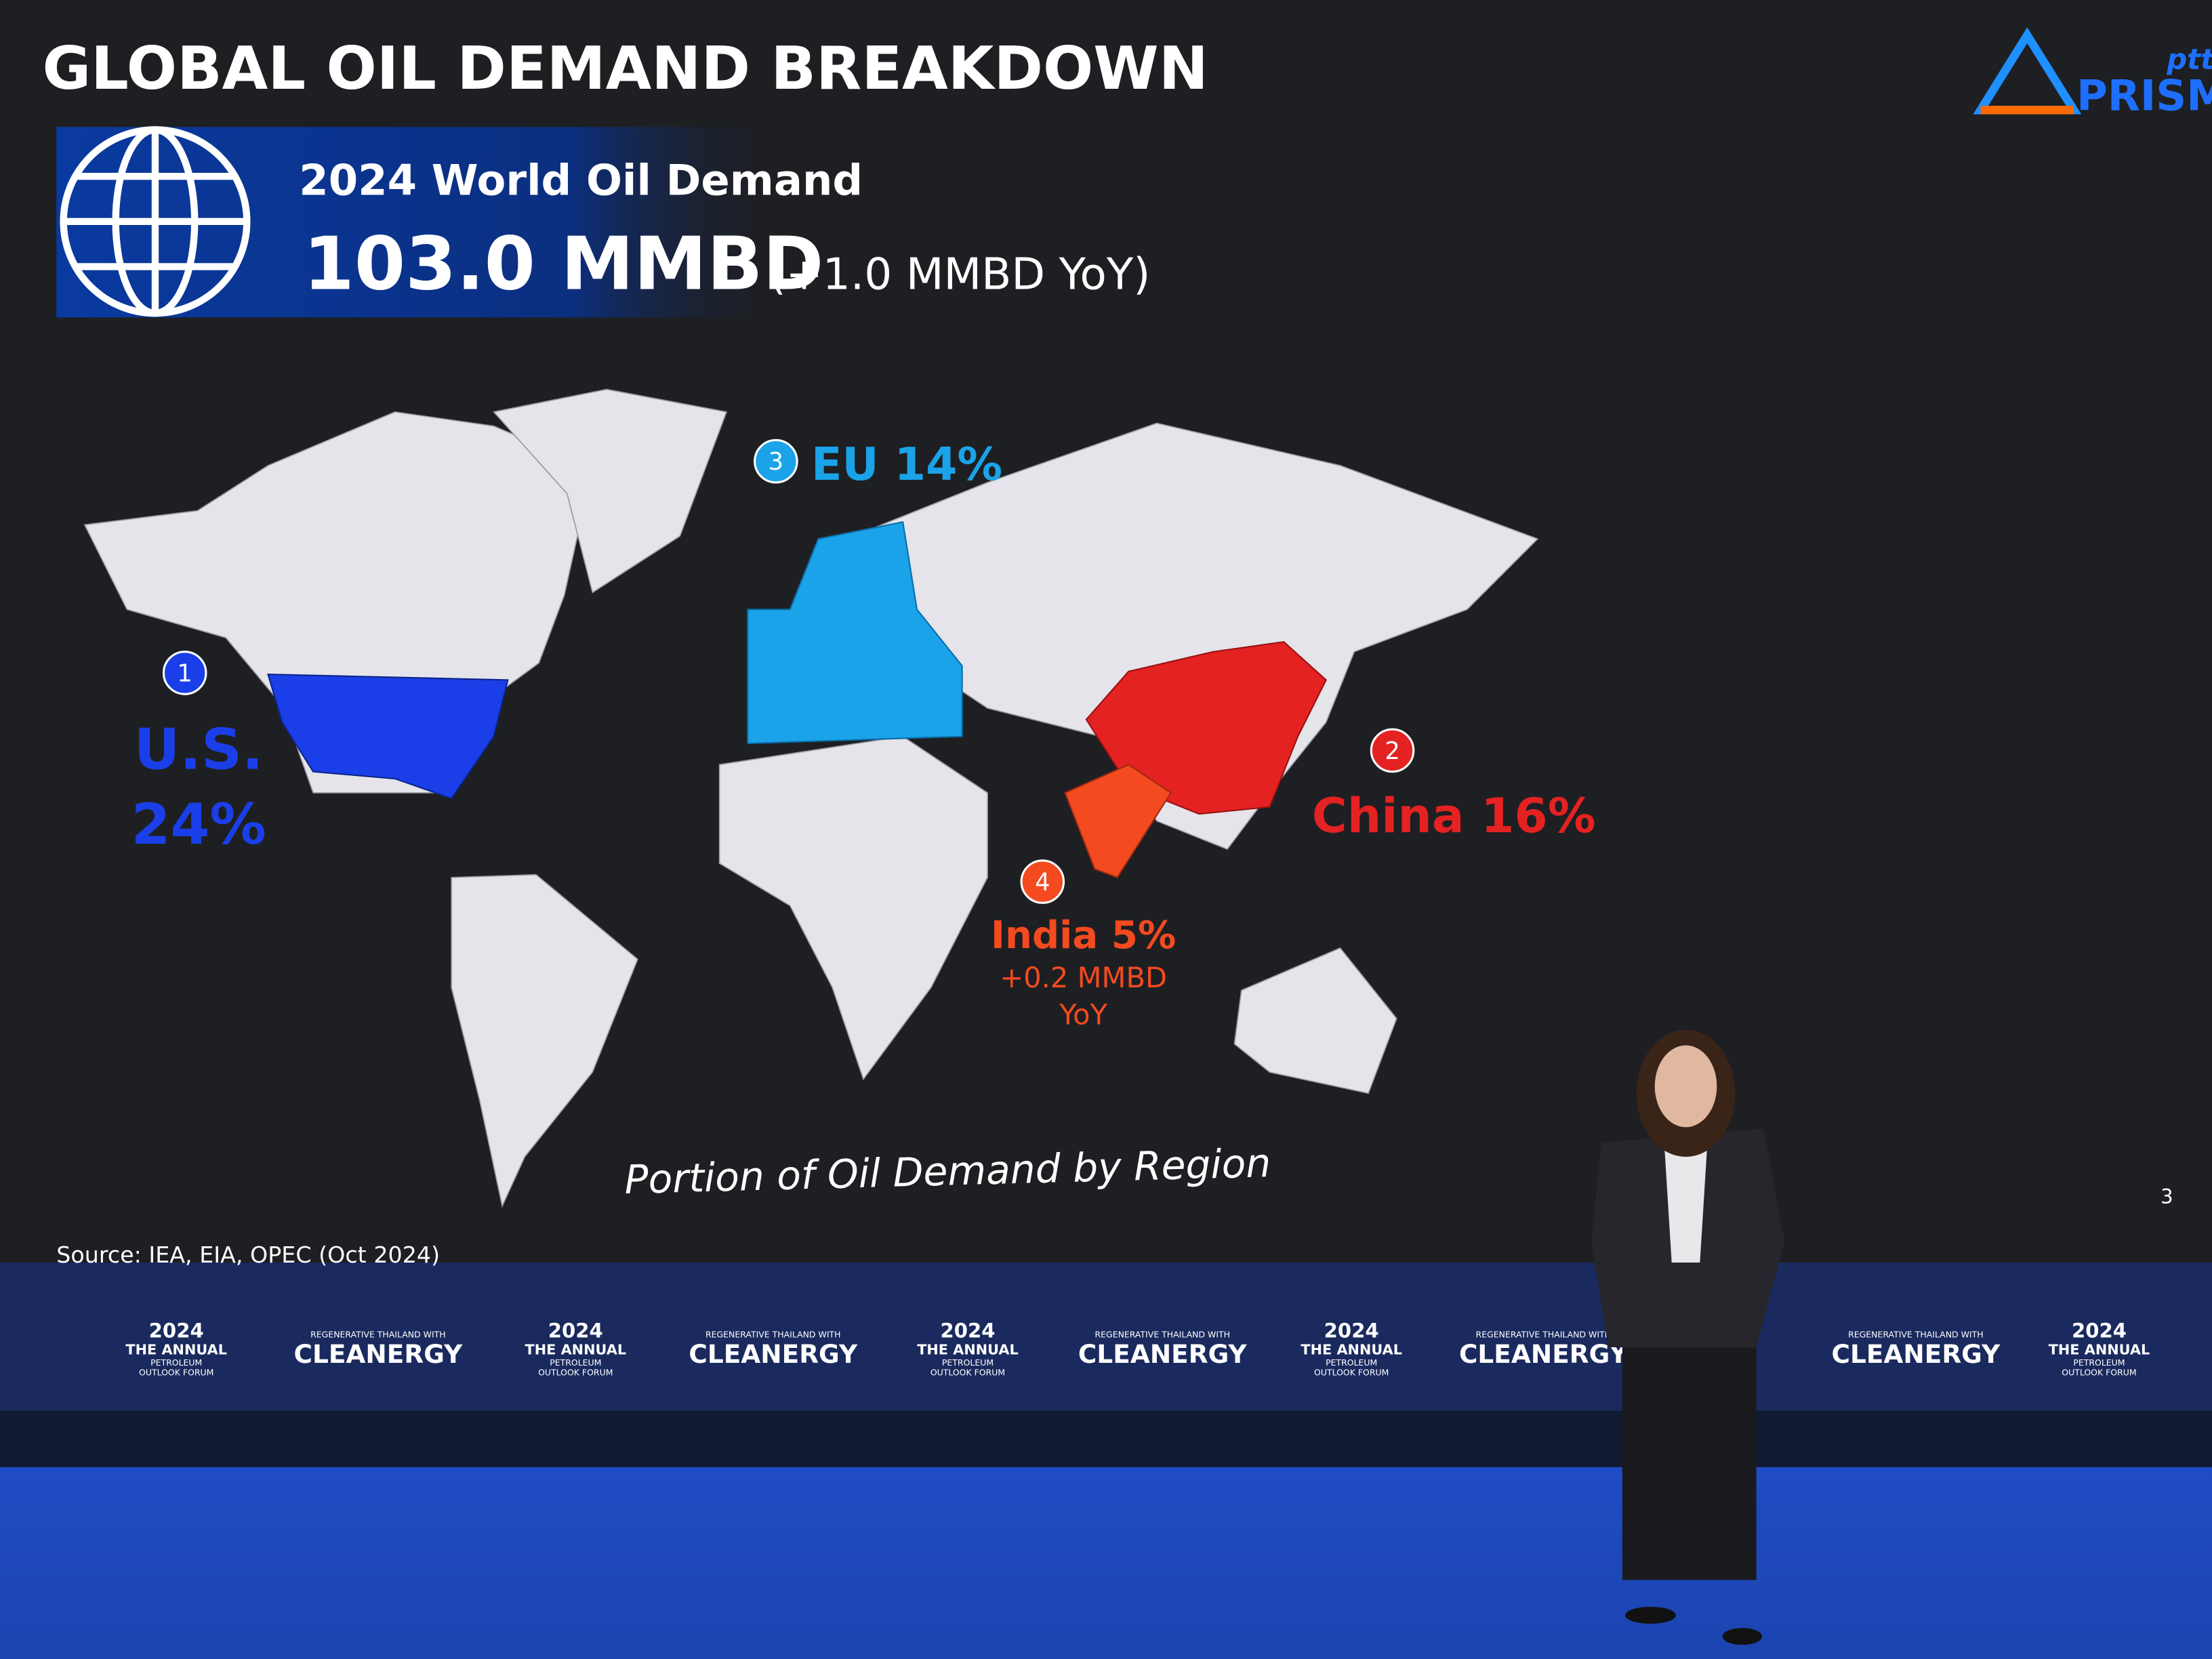 Image resolution: width=2212 pixels, height=1659 pixels. I want to click on rank-number: 2, so click(1392, 751).